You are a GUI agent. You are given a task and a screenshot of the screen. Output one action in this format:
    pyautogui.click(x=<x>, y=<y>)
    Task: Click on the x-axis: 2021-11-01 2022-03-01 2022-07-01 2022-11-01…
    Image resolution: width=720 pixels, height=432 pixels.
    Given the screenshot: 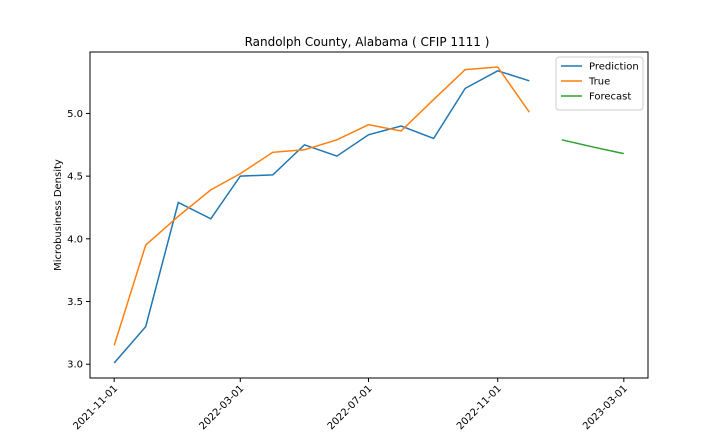 What is the action you would take?
    pyautogui.click(x=350, y=405)
    